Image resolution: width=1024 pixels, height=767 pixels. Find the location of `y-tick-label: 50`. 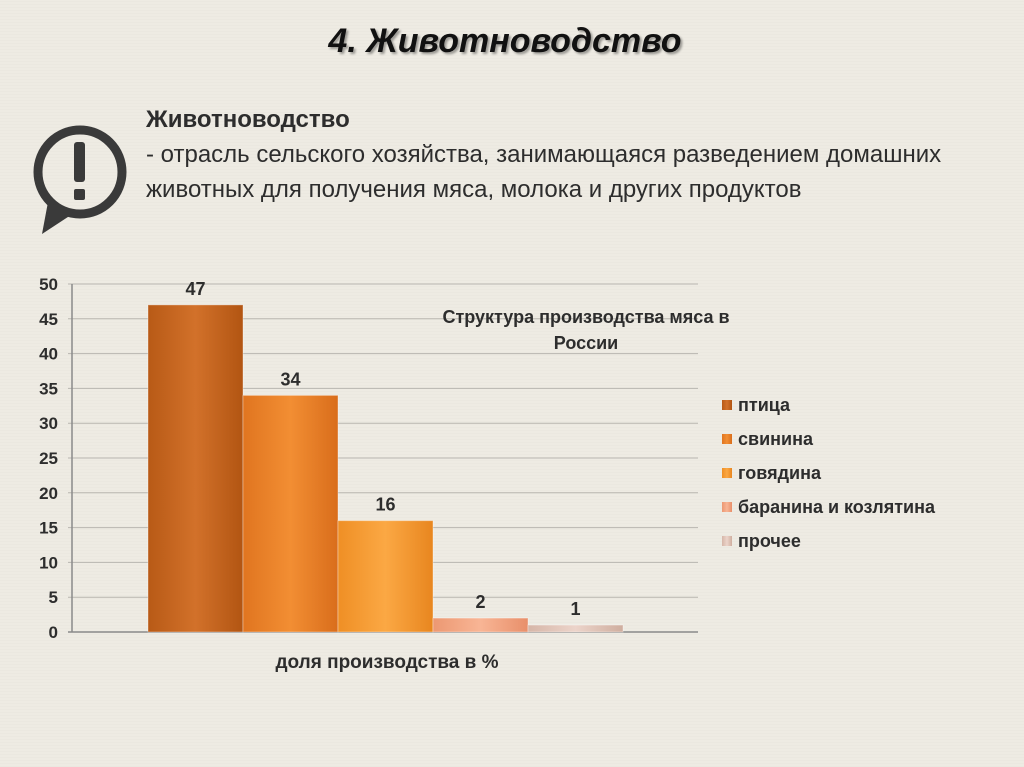

y-tick-label: 50 is located at coordinates (48, 284).